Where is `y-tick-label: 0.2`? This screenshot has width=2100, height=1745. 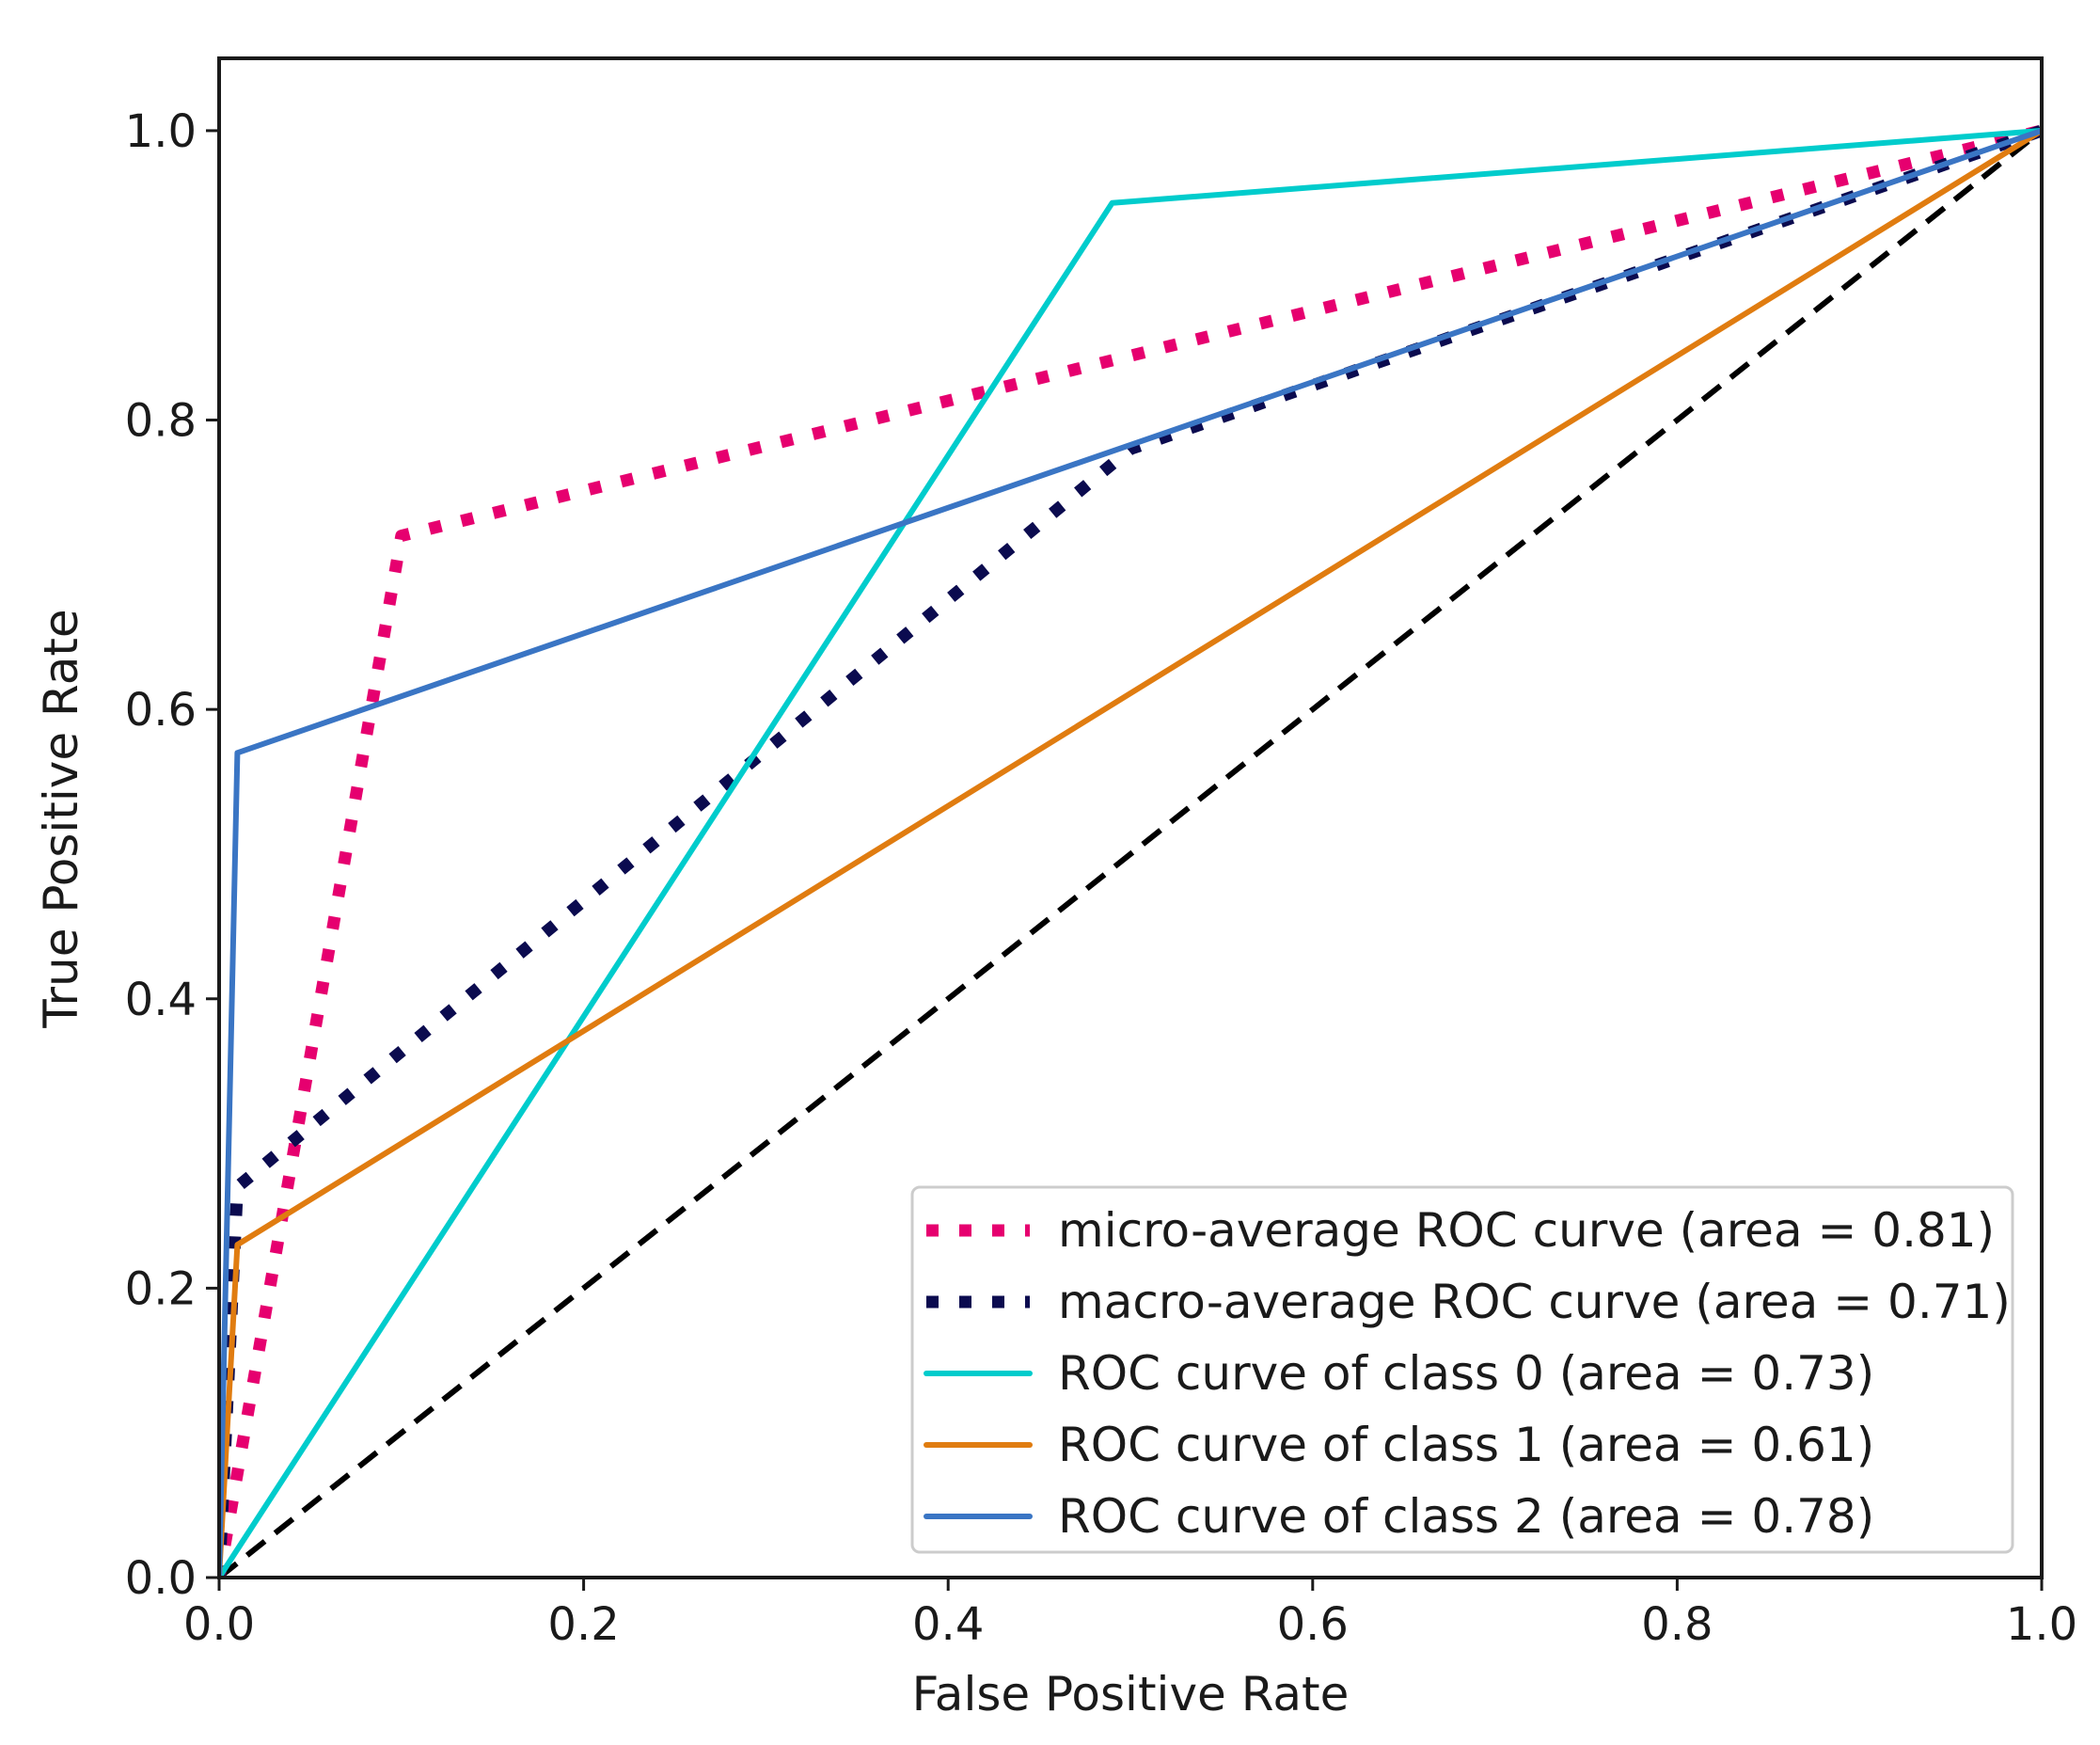
y-tick-label: 0.2 is located at coordinates (161, 1289).